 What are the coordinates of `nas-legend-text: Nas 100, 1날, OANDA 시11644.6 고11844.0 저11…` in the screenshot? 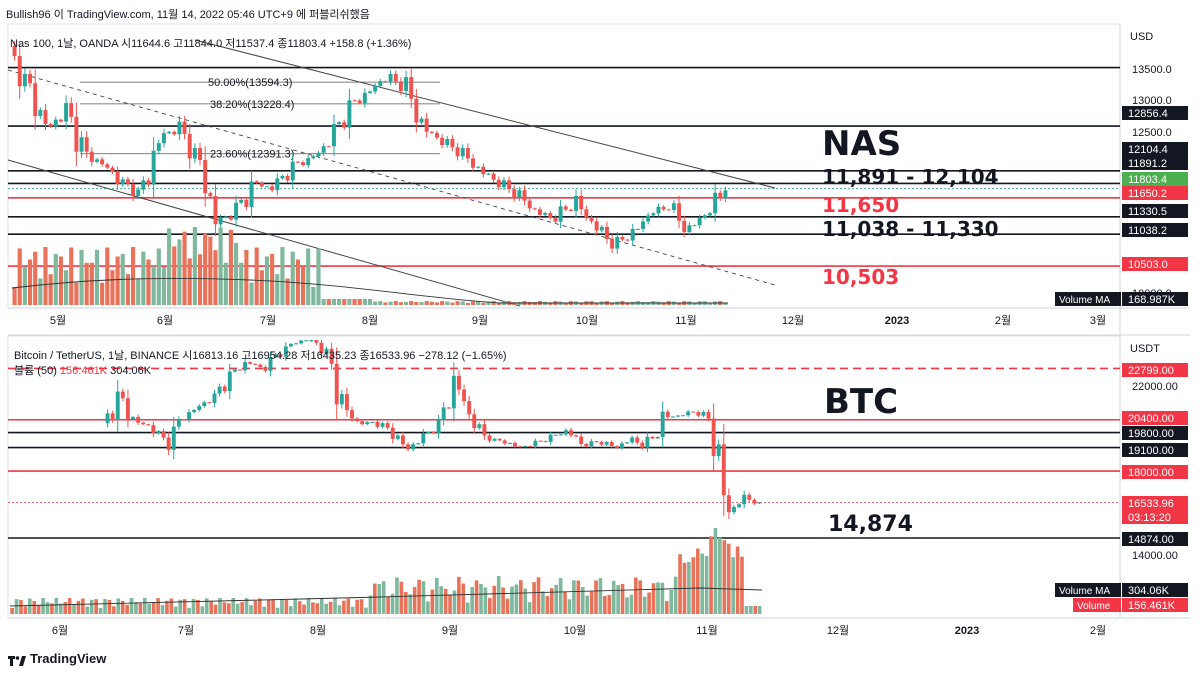 It's located at (211, 44).